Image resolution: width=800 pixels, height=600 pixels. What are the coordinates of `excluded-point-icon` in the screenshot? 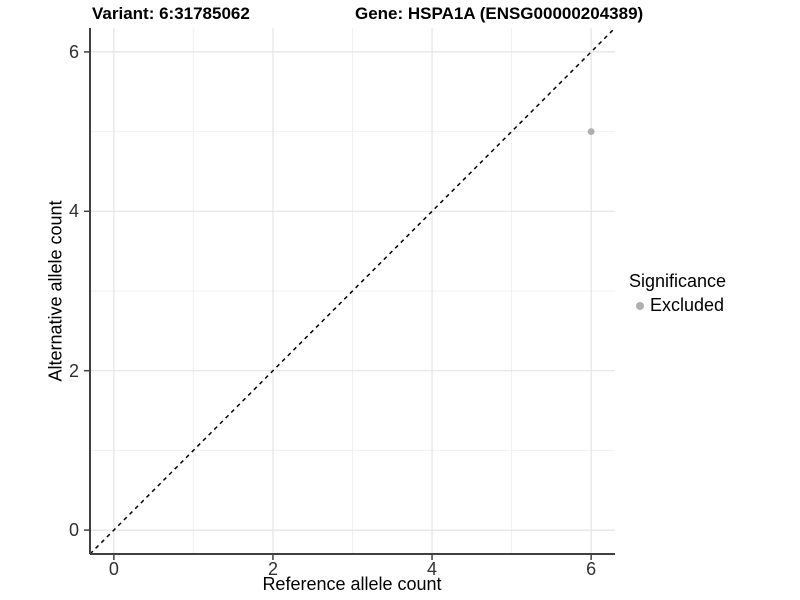 It's located at (640, 305).